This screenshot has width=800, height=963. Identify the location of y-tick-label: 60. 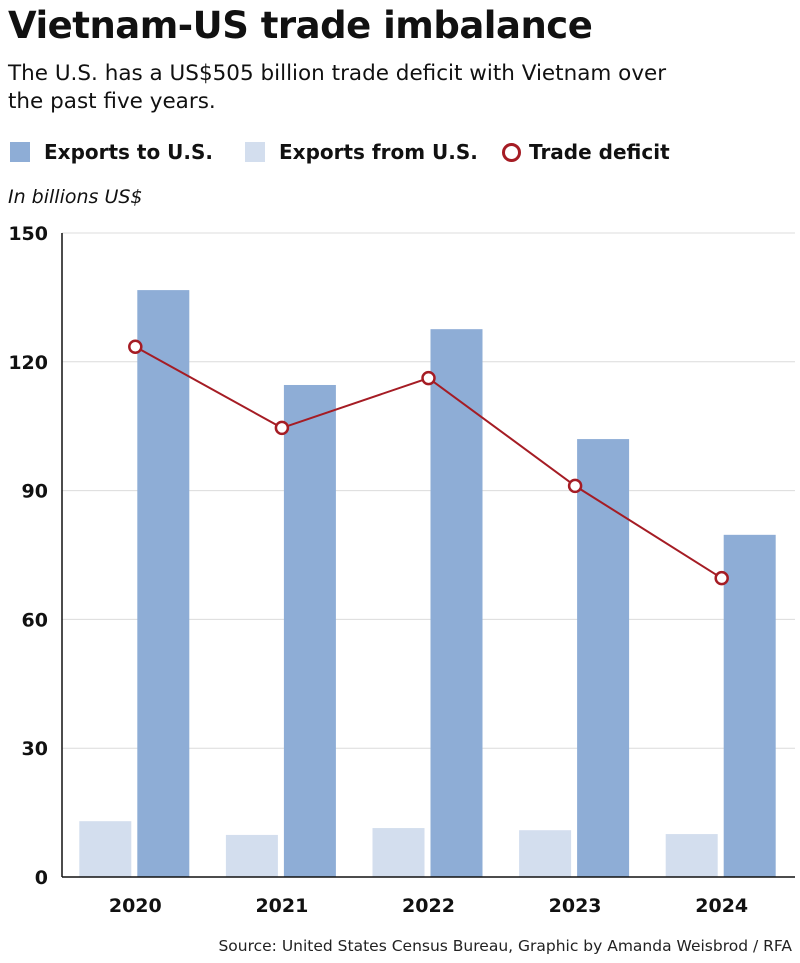
(35, 620).